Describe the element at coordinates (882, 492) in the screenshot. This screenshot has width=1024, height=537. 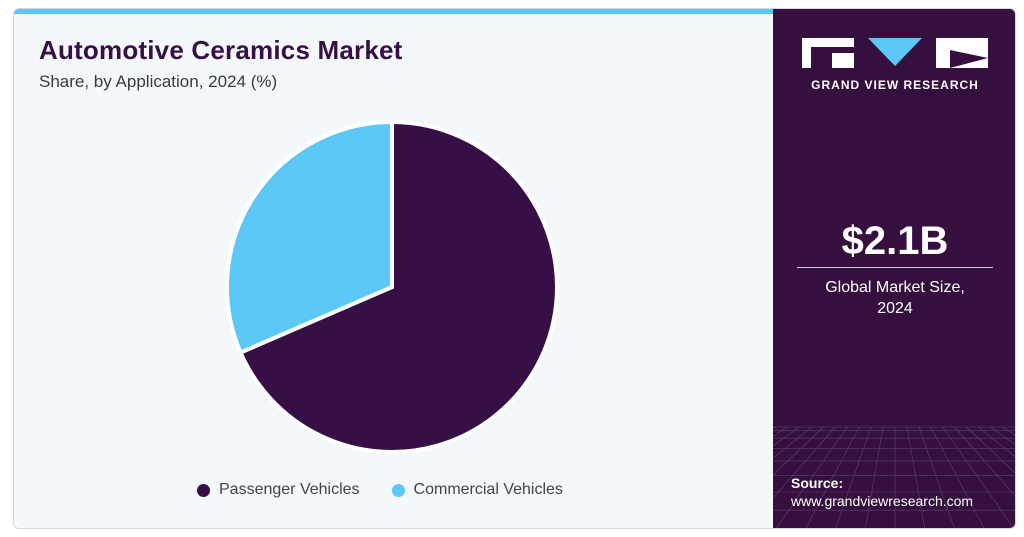
I see `source-note: Source: www.grandviewresearch.com` at that location.